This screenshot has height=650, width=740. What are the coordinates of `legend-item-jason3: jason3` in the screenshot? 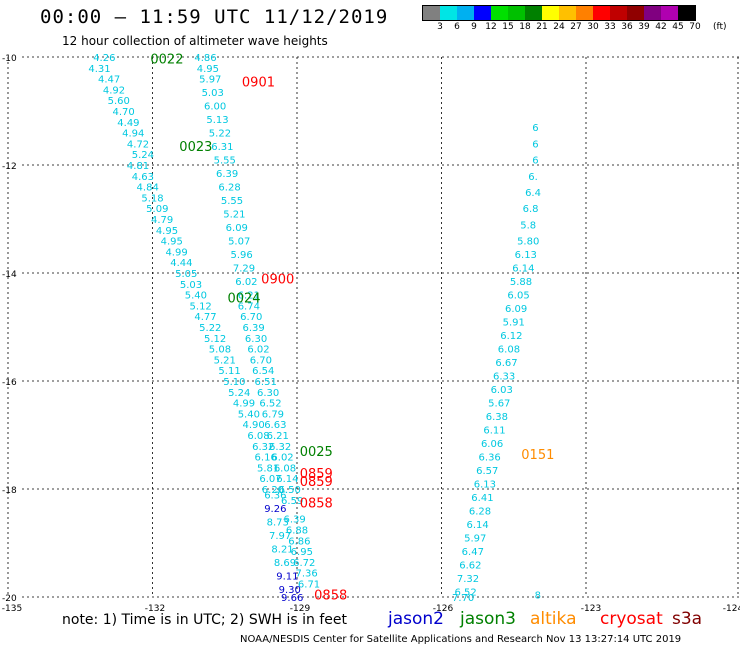 It's located at (488, 619).